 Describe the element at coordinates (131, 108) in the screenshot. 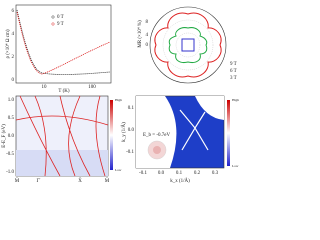

I see `y-tick: 0.1` at that location.